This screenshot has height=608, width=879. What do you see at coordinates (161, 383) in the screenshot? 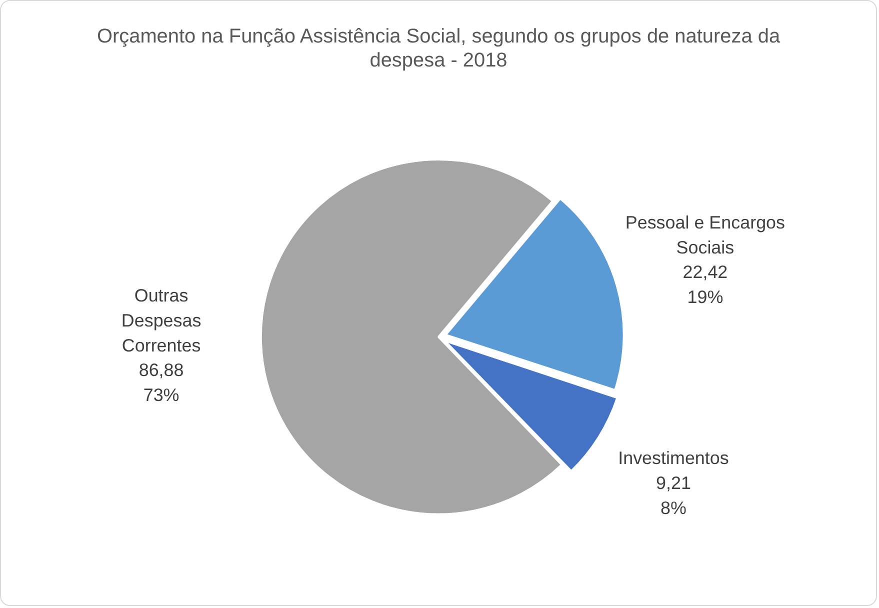
I see `data-label: 86,88 73%` at bounding box center [161, 383].